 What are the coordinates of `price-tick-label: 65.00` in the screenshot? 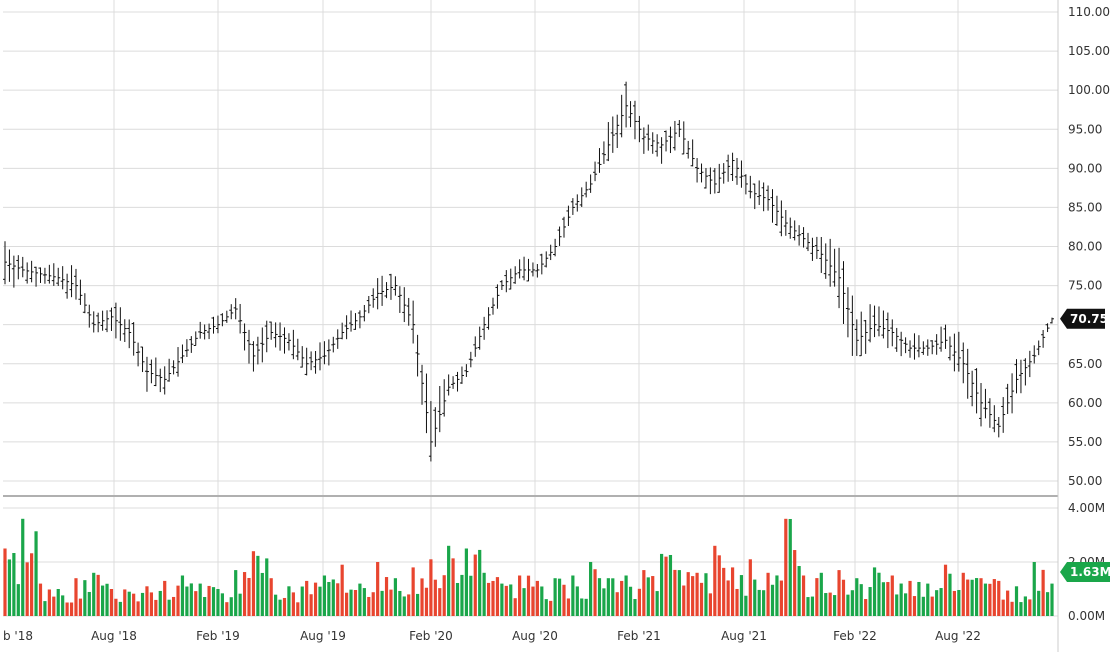 It's located at (1085, 364).